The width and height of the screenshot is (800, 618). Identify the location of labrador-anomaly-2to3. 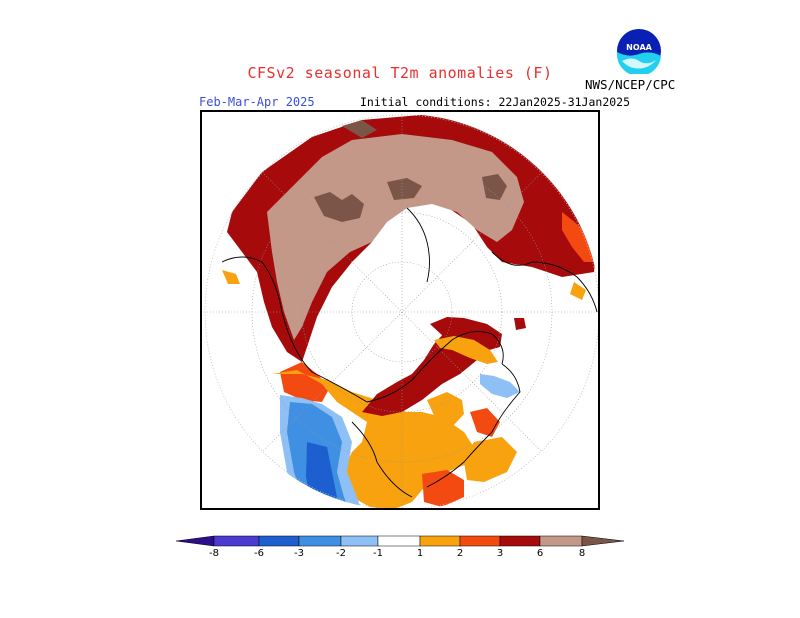
(485, 422).